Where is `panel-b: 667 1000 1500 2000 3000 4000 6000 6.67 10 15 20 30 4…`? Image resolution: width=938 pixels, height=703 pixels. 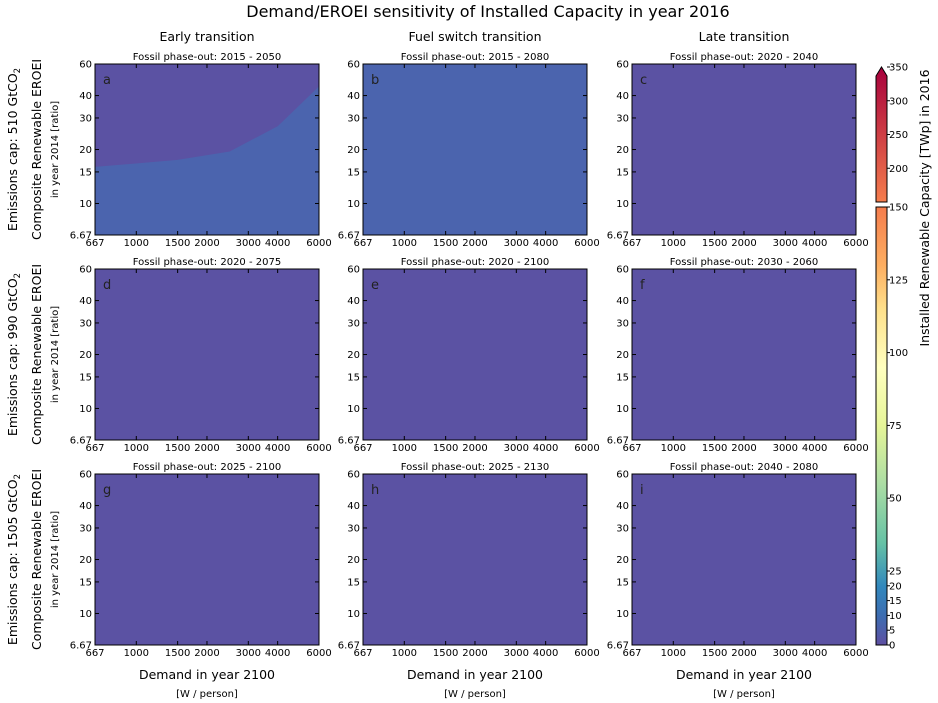 panel-b: 667 1000 1500 2000 3000 4000 6000 6.67 10 15 20 30 4… is located at coordinates (469, 150).